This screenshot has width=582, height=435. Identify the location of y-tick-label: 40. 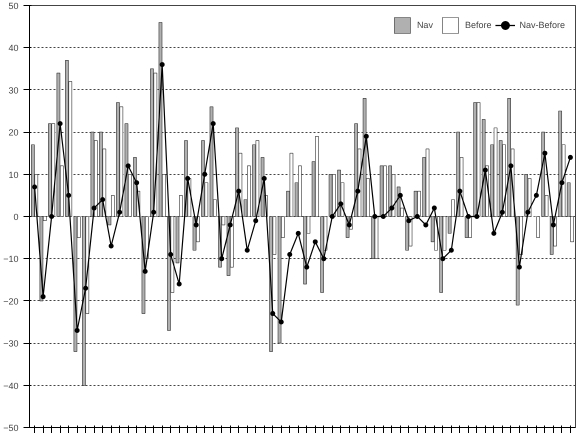
(13, 48).